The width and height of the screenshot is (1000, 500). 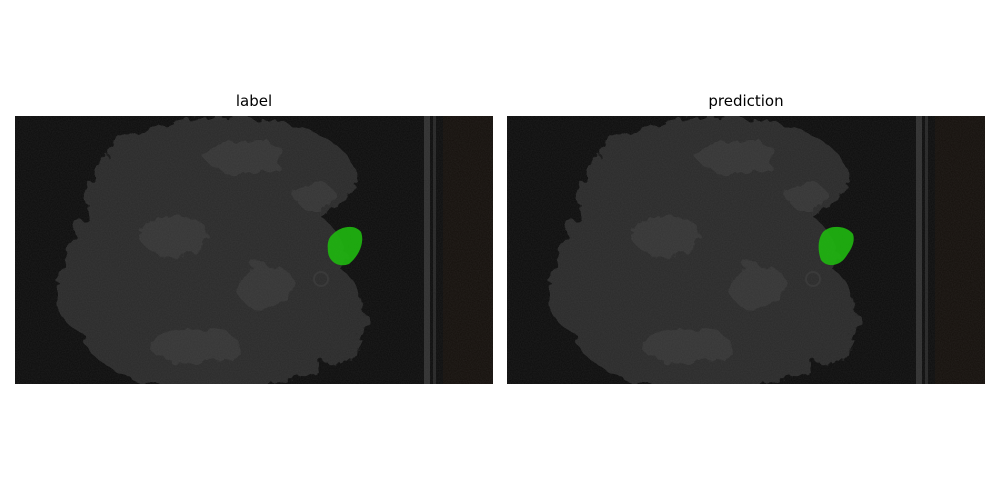 I want to click on prediction-panel-title: prediction, so click(x=746, y=101).